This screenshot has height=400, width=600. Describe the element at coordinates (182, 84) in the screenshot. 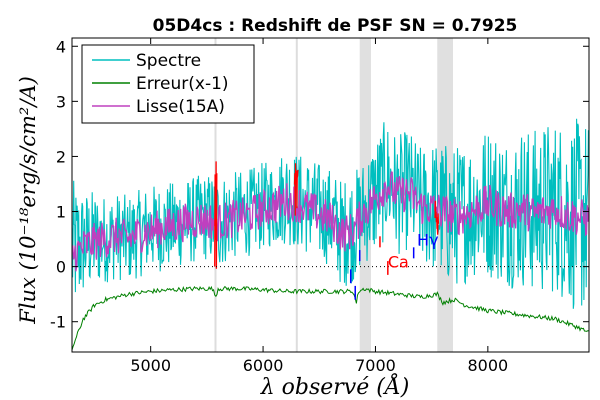

I see `legend-label-1: Erreur(x-1)` at that location.